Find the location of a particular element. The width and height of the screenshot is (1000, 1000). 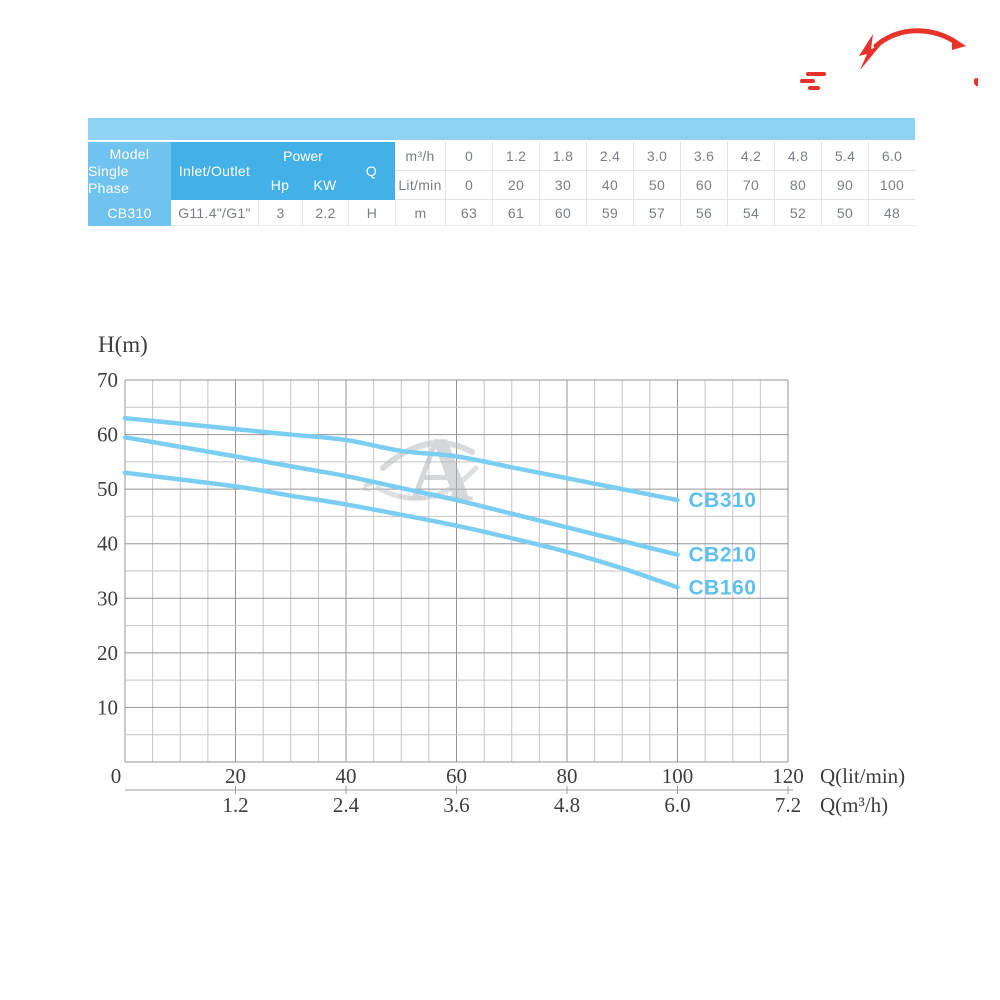

x-tick-label: 40 is located at coordinates (346, 776).